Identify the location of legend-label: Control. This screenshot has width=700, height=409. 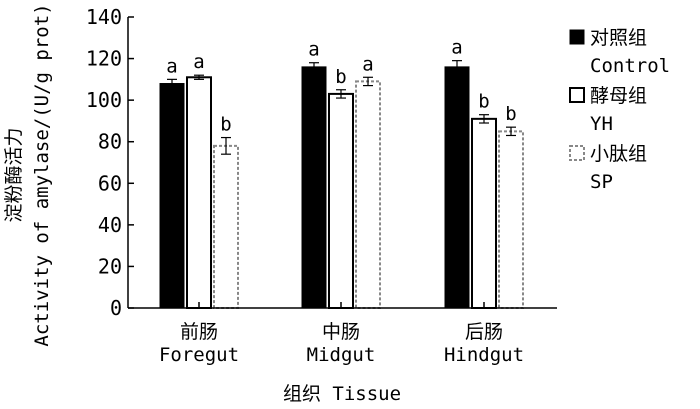
(630, 66).